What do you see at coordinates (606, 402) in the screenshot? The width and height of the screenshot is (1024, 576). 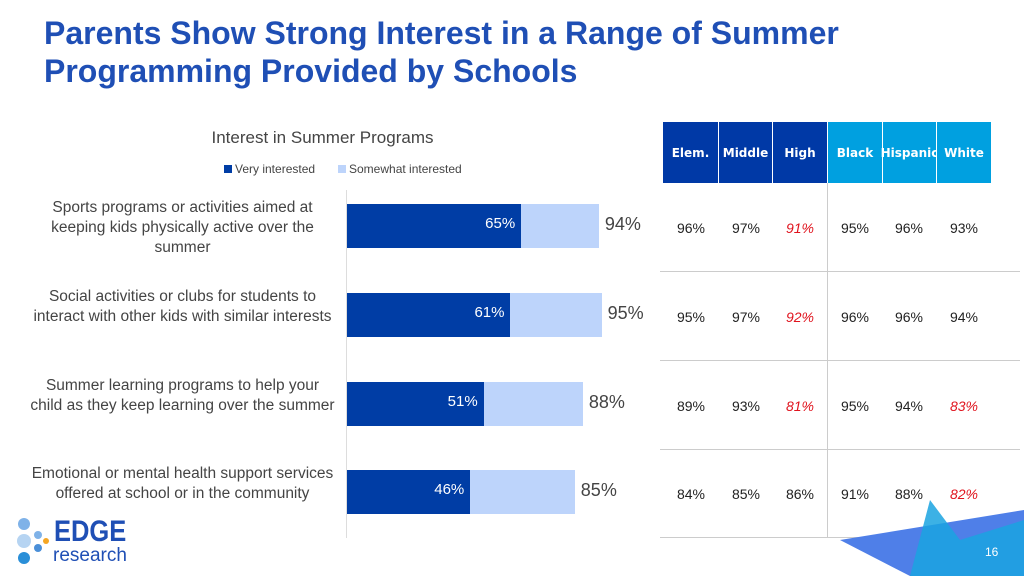 I see `total-label: 88%` at bounding box center [606, 402].